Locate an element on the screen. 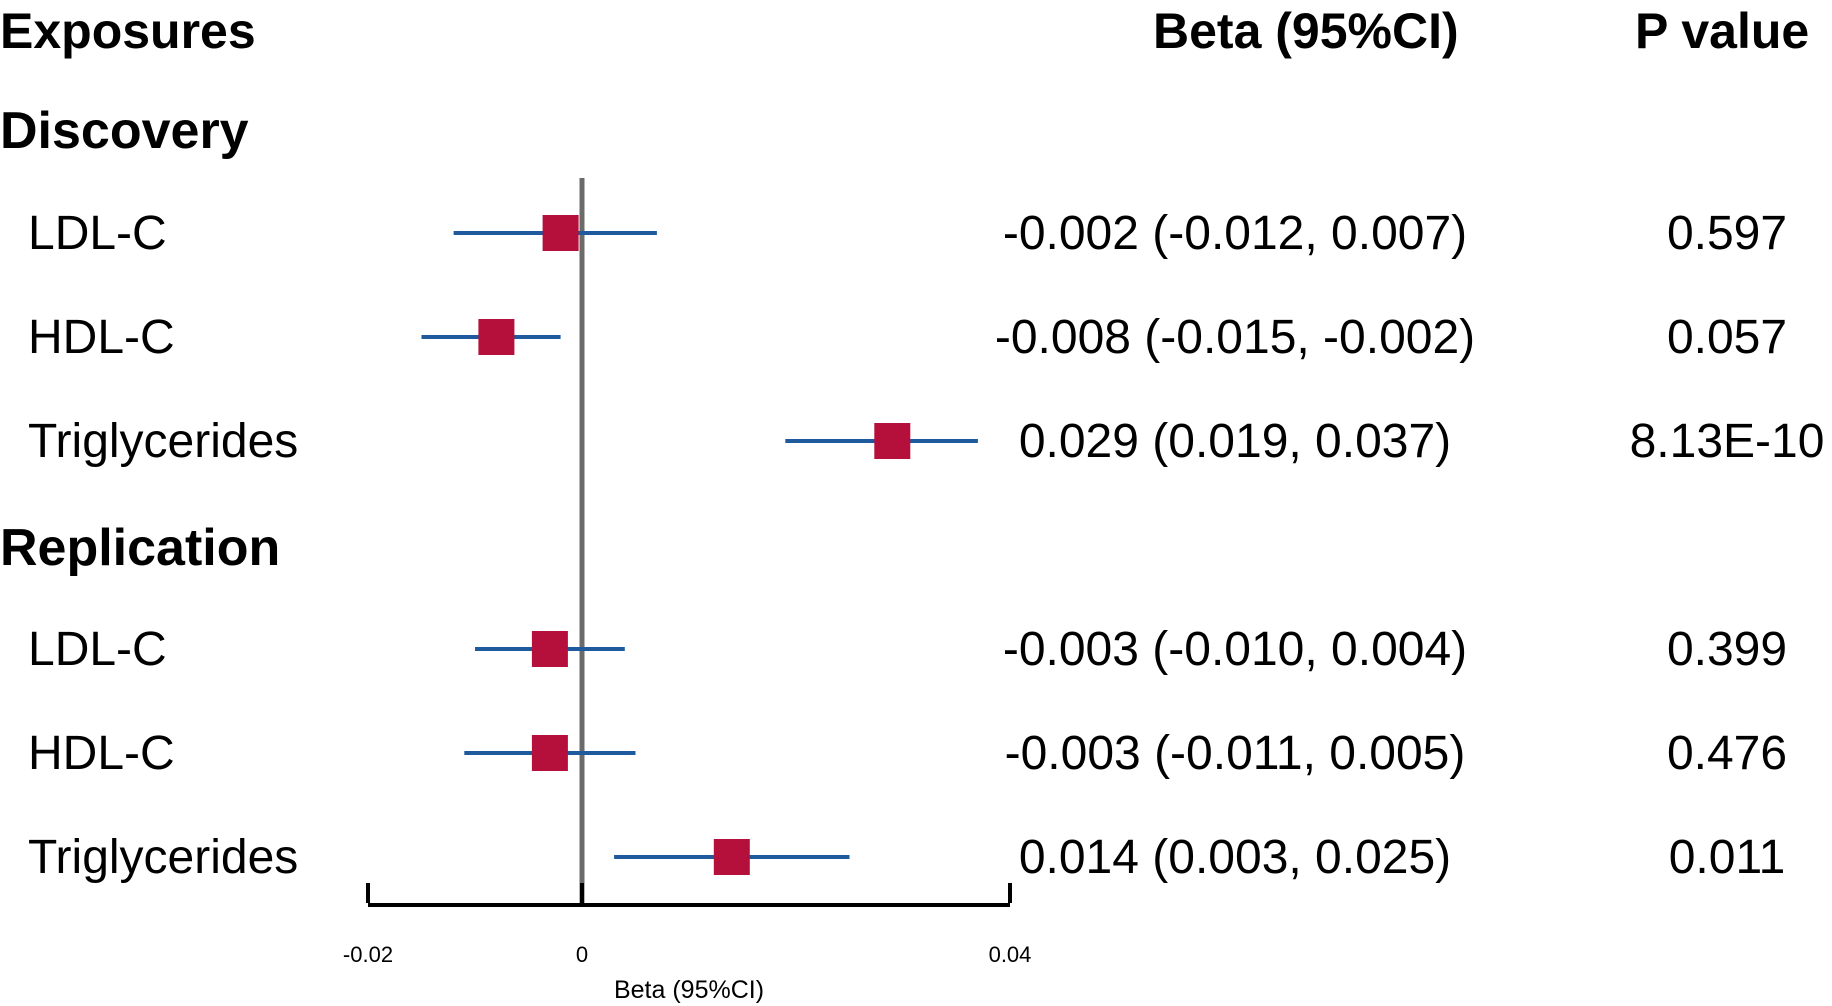 The width and height of the screenshot is (1832, 1006). beta-value-discovery-tg: 0.029 (0.019, 0.037) is located at coordinates (1235, 441).